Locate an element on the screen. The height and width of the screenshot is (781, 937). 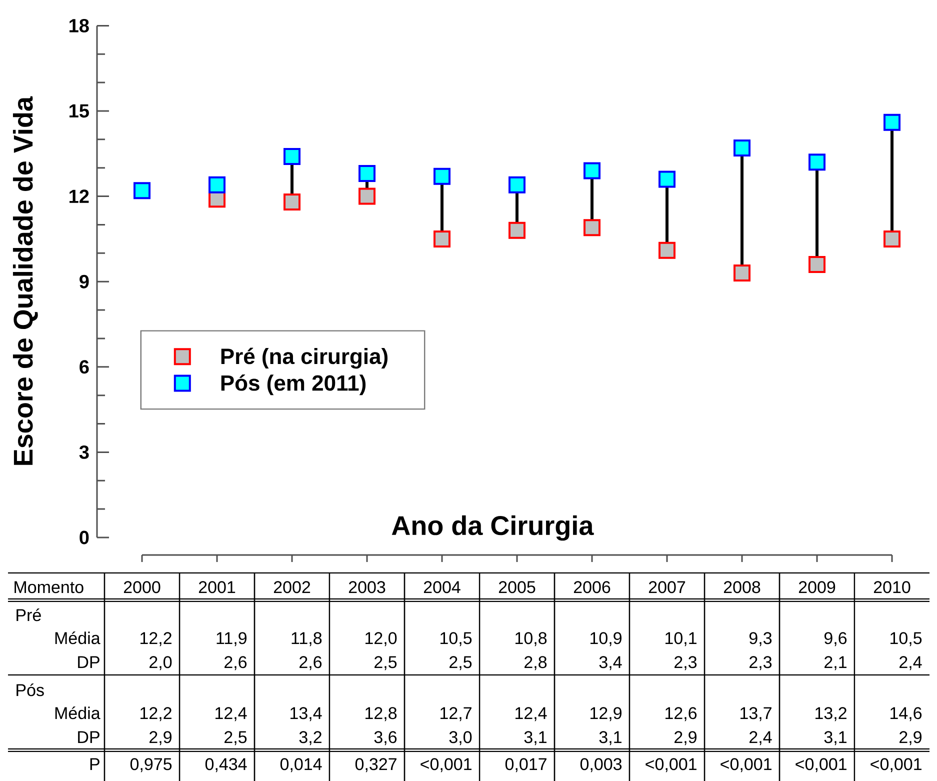
data-label: 12,0 is located at coordinates (381, 639).